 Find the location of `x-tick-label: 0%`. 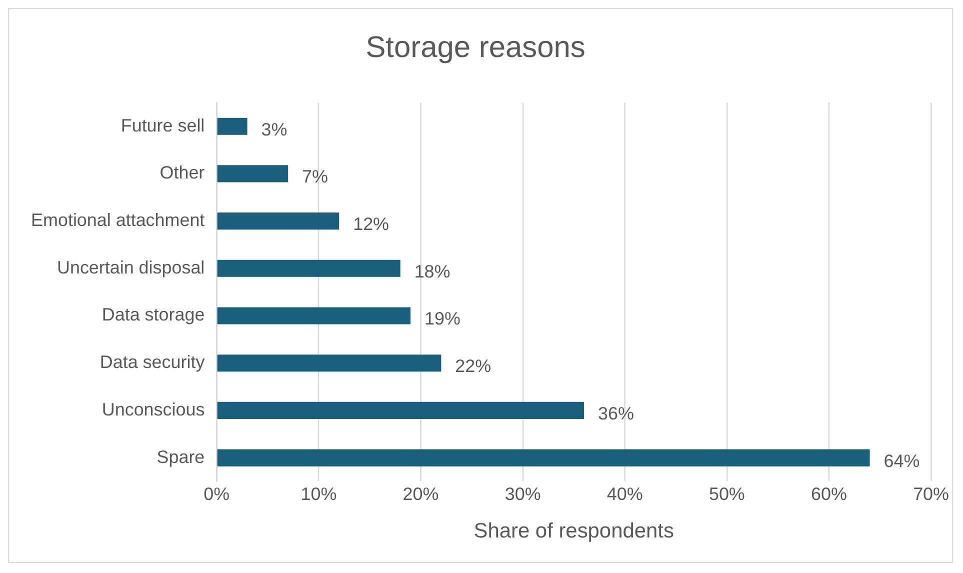

x-tick-label: 0% is located at coordinates (217, 494).